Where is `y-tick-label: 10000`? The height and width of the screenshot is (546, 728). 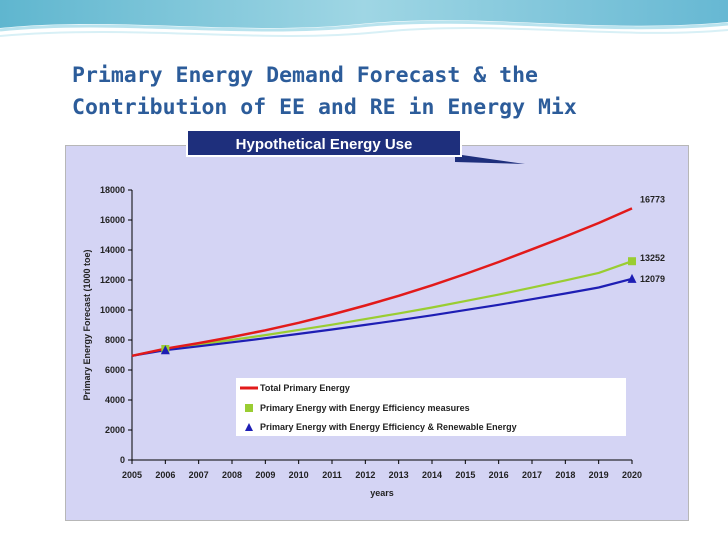 y-tick-label: 10000 is located at coordinates (112, 310).